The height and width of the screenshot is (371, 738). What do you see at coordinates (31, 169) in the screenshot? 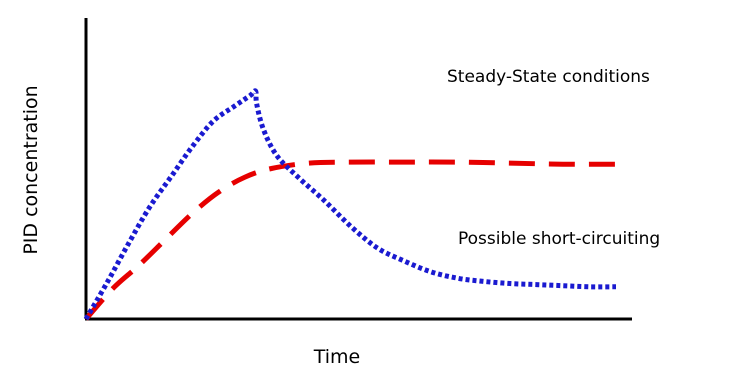
I see `y-axis-title: PID concentration` at bounding box center [31, 169].